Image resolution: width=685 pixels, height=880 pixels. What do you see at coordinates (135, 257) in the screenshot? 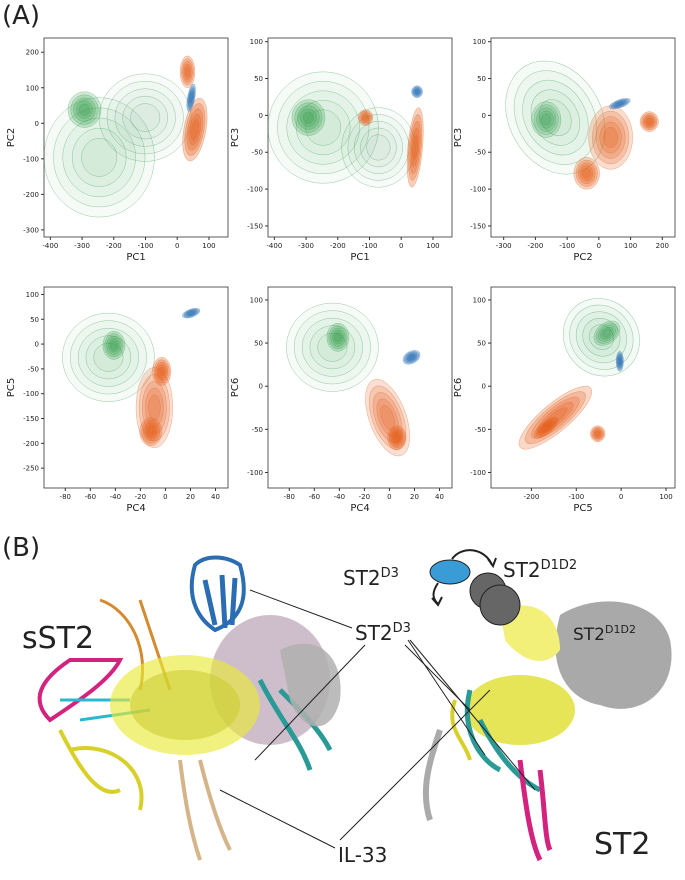
I see `x-axis-label: PC1` at bounding box center [135, 257].